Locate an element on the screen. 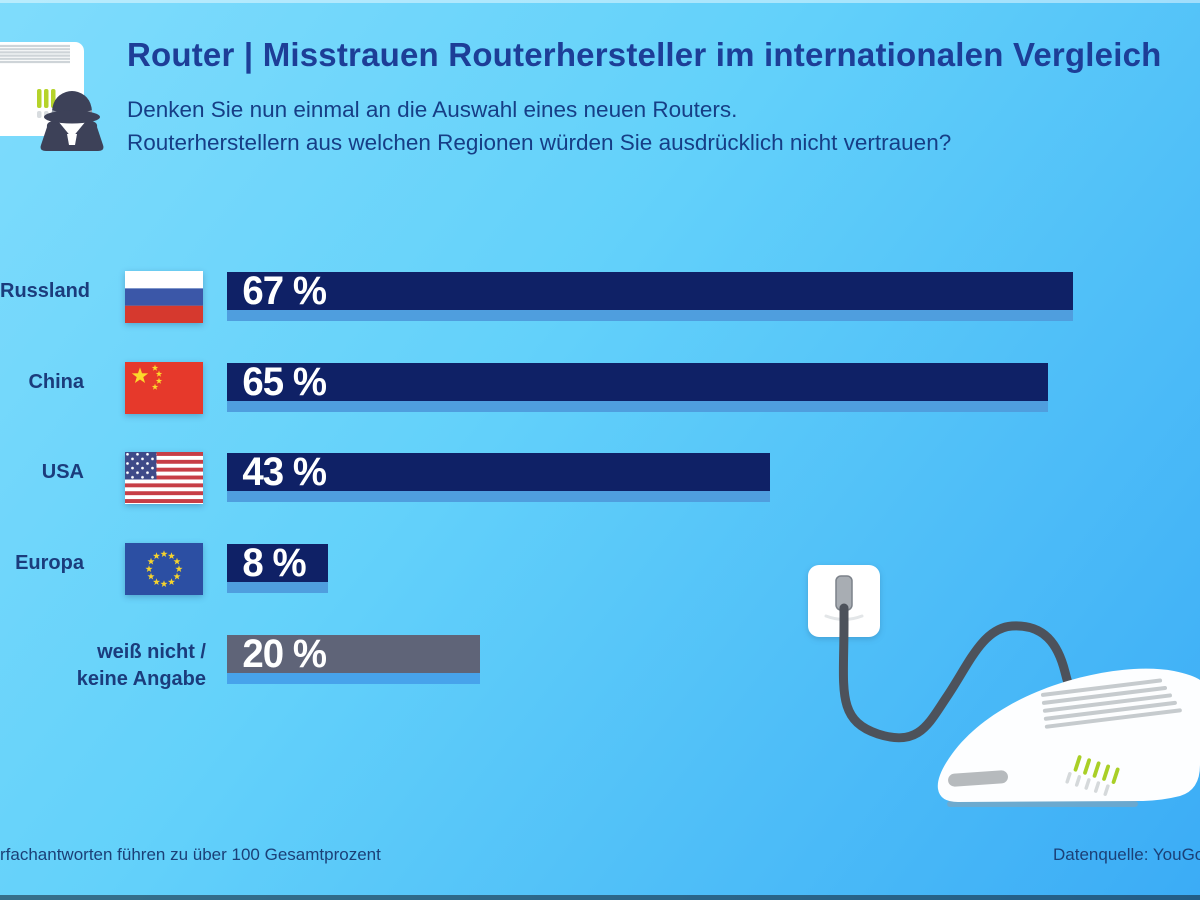  row-label: Russland is located at coordinates (45, 291).